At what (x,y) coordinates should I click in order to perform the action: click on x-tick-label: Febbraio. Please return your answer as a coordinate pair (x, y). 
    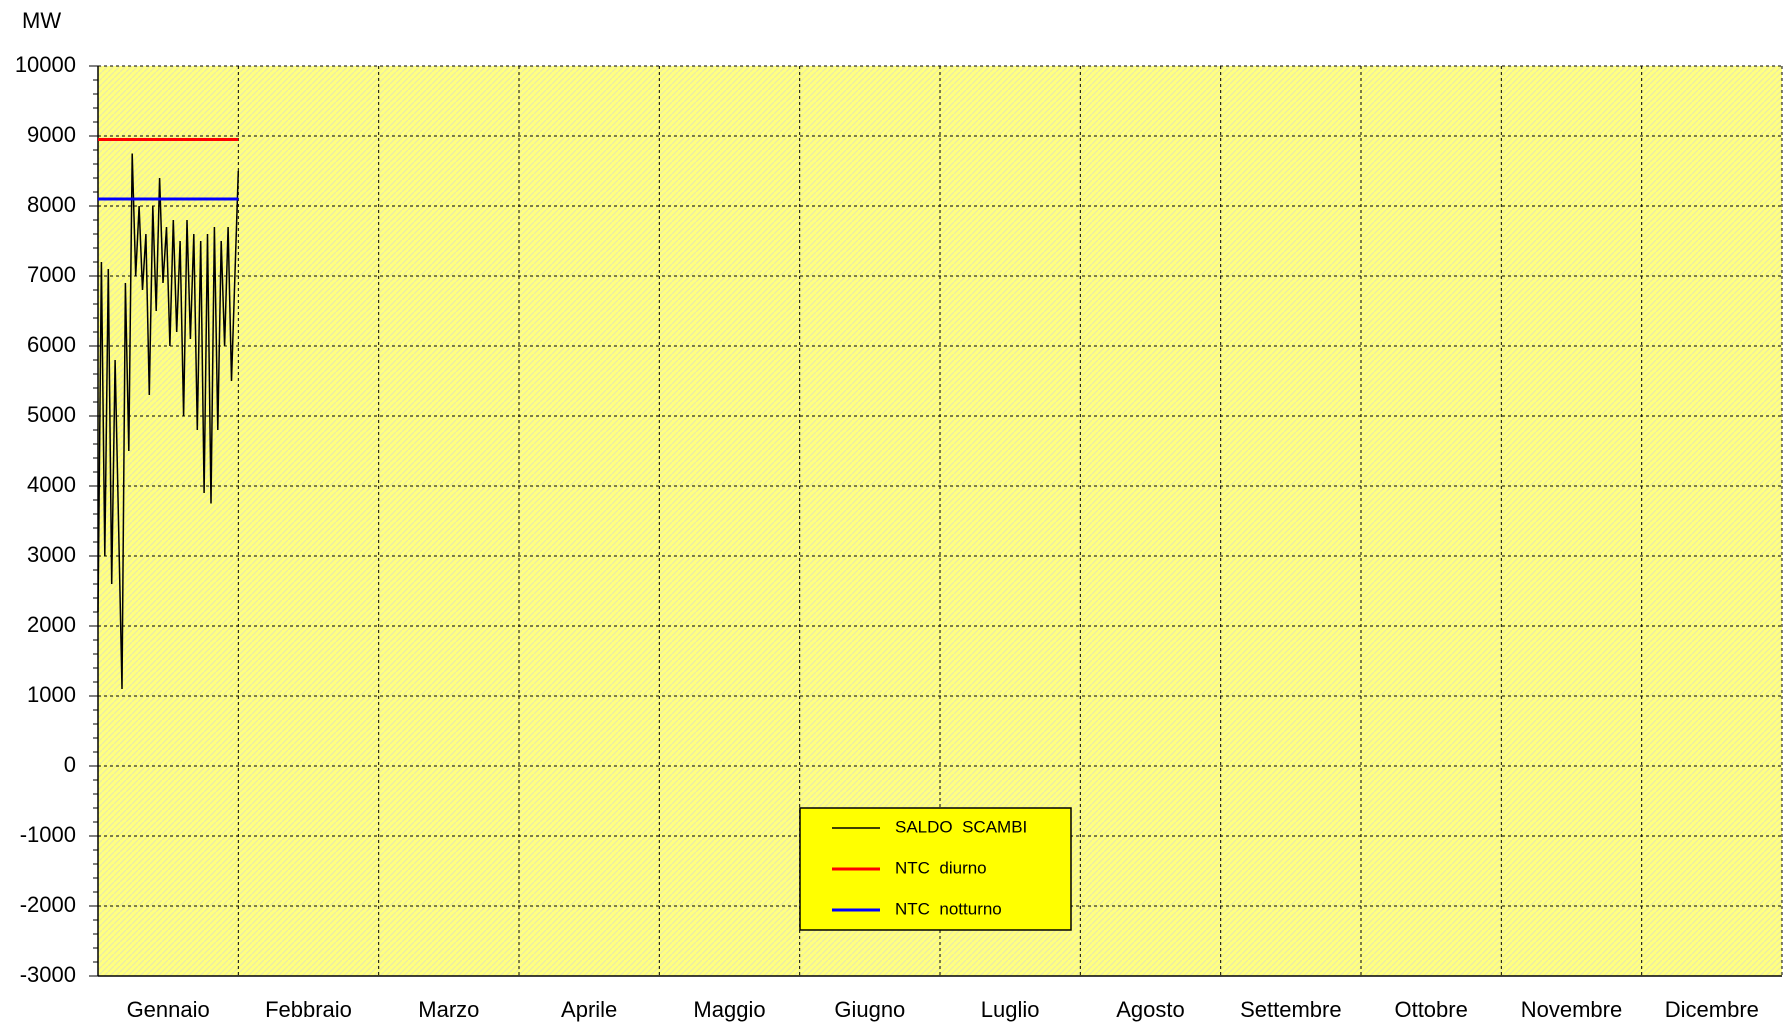
    Looking at the image, I should click on (308, 1009).